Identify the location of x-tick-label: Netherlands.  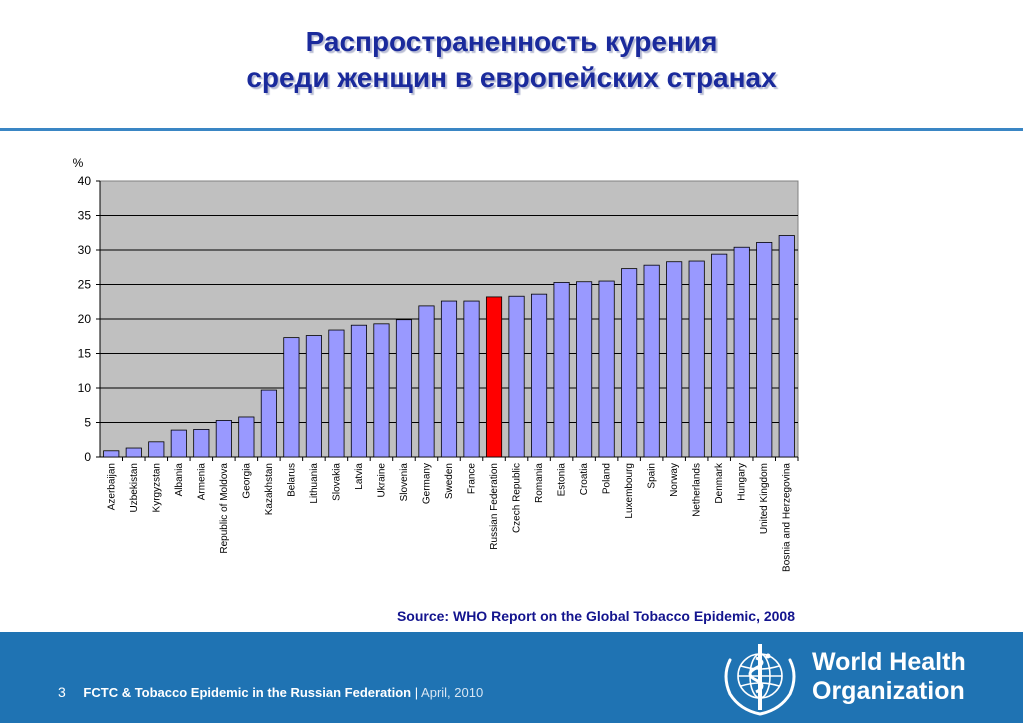
(697, 490).